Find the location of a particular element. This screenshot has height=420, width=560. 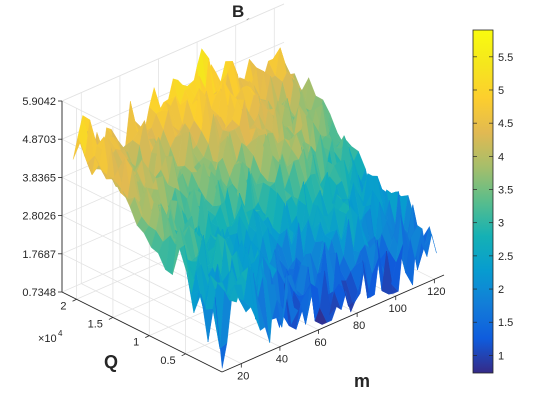

z-tick-label: 2.8026 is located at coordinates (39, 217).